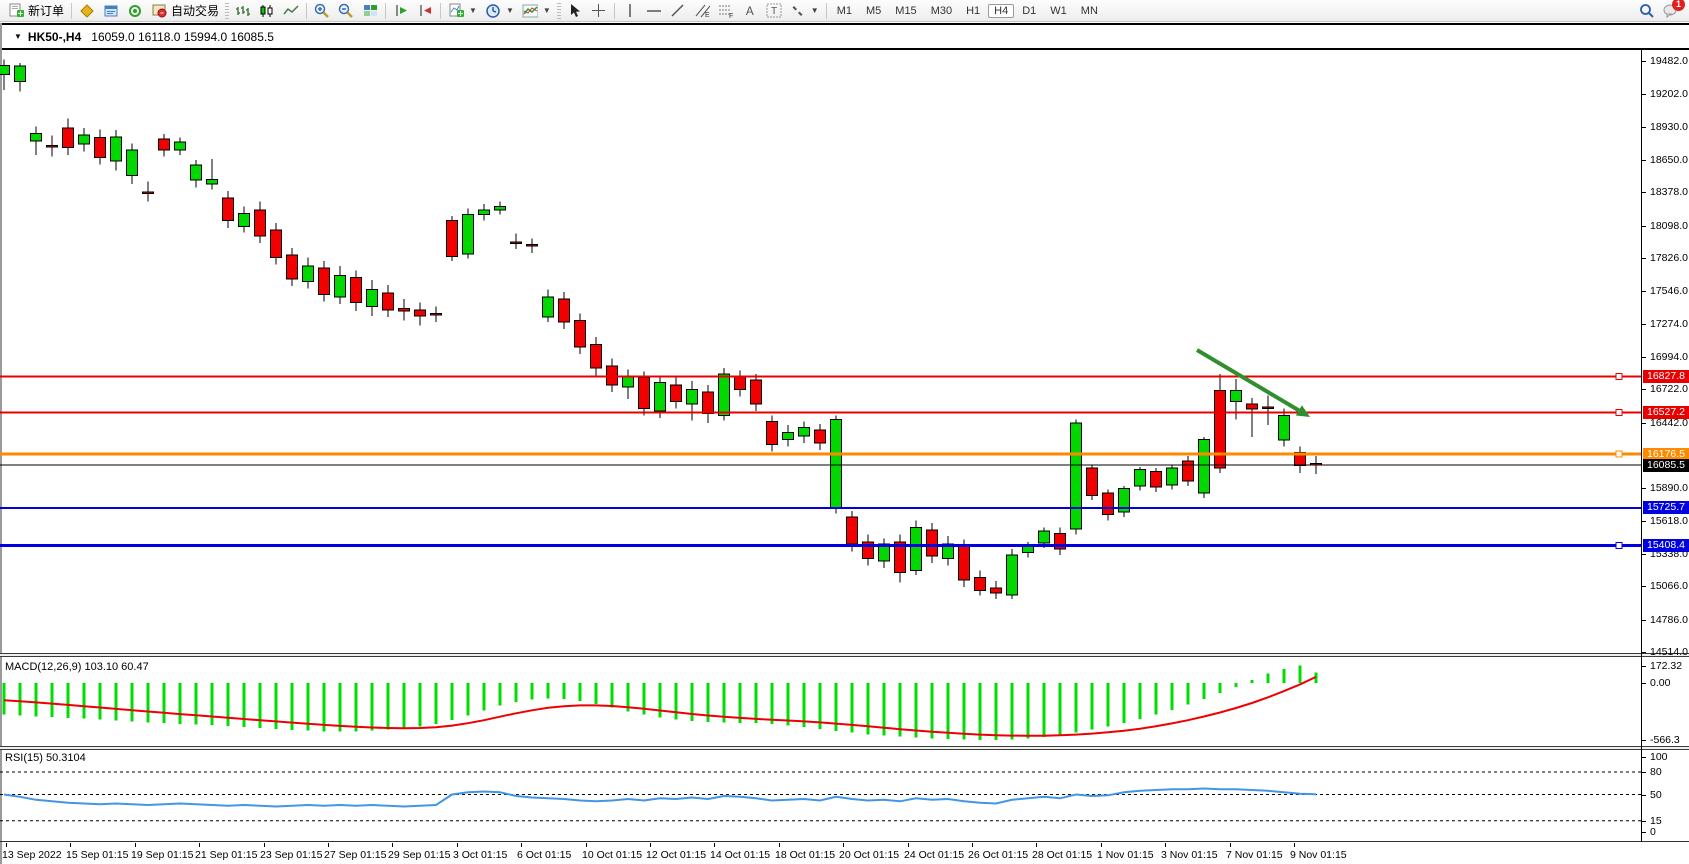 Image resolution: width=1689 pixels, height=864 pixels. I want to click on macd-axis-label: 172.32, so click(1666, 666).